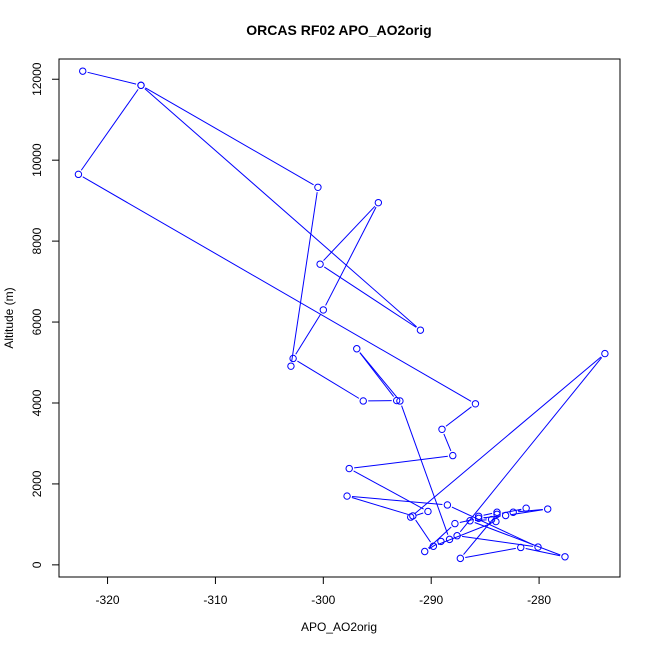  I want to click on x-tick-label: -300, so click(323, 600).